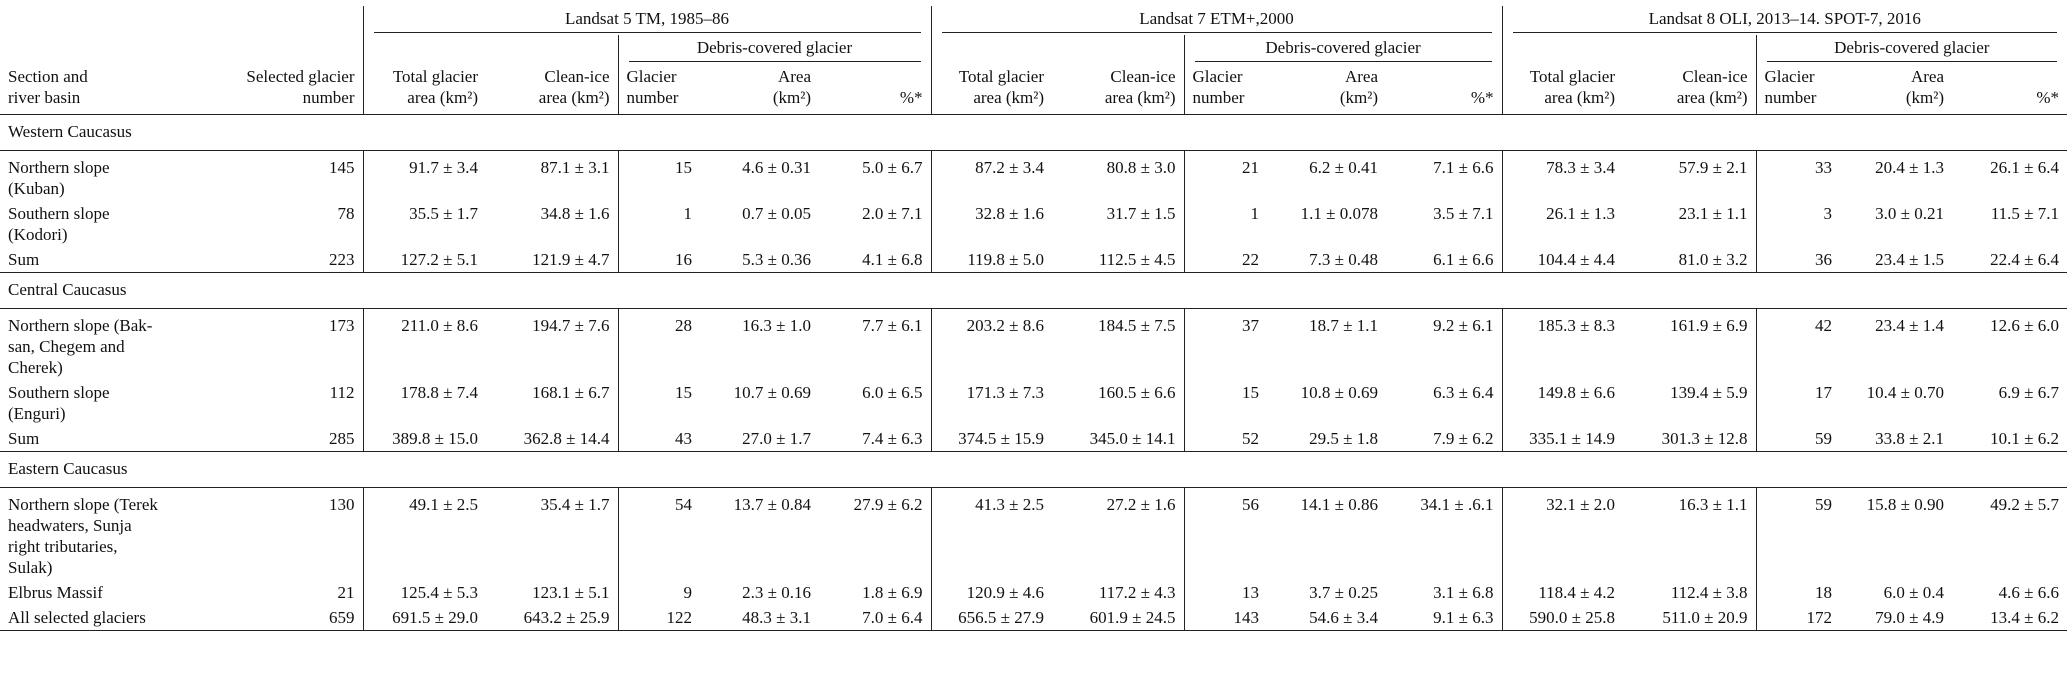 The width and height of the screenshot is (2067, 700). What do you see at coordinates (1225, 344) in the screenshot?
I see `data-cell: 37` at bounding box center [1225, 344].